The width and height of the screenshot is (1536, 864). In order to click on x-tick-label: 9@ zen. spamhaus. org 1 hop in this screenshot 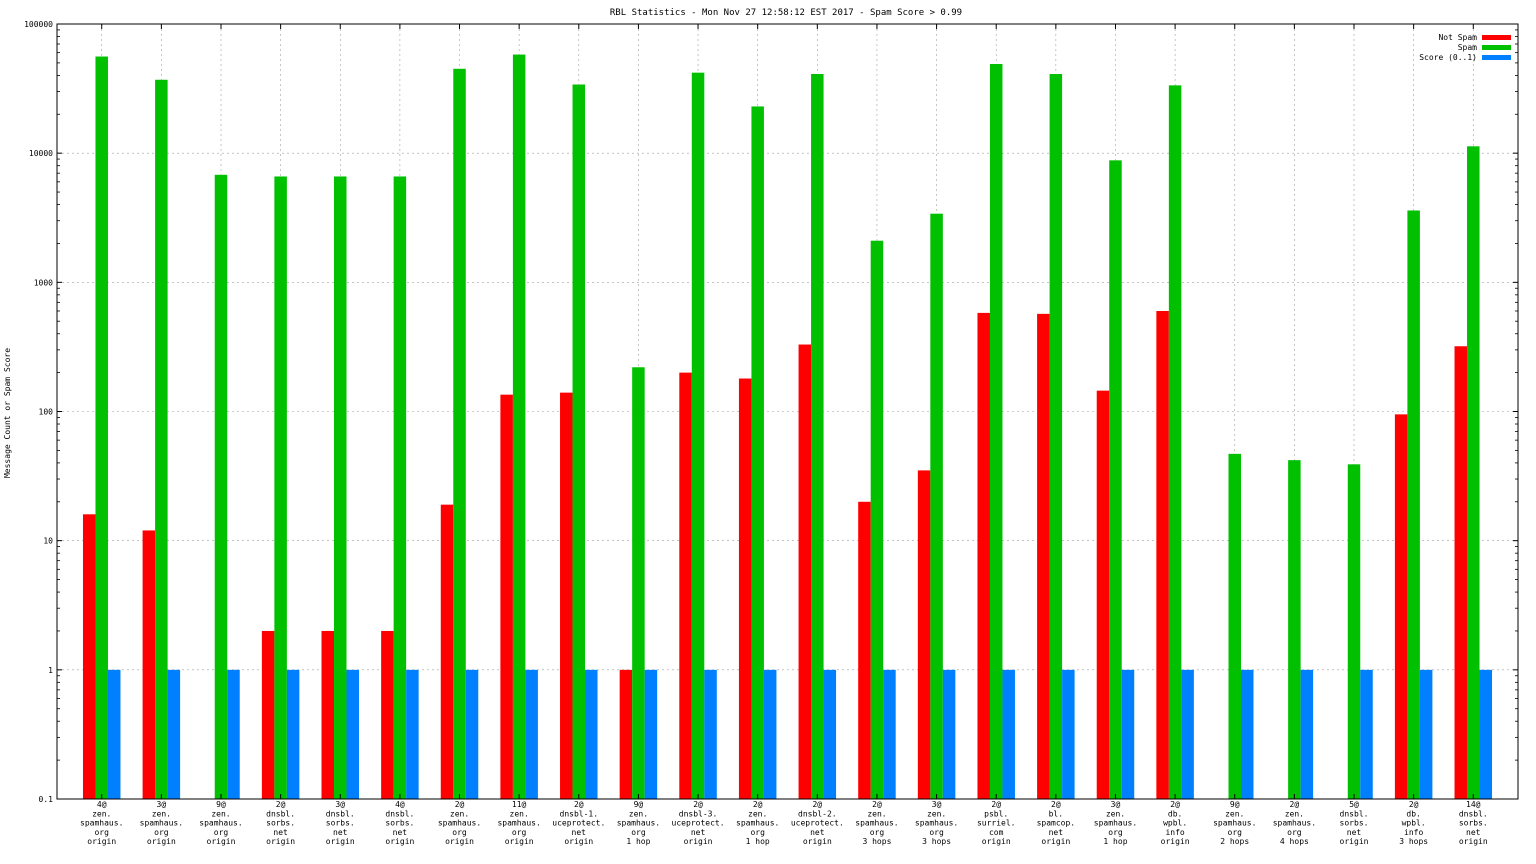, I will do `click(638, 823)`.